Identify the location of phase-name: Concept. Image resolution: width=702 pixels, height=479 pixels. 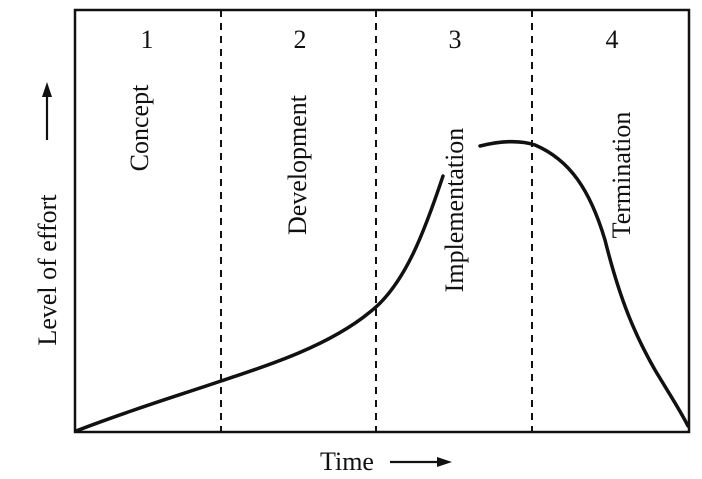
(139, 127).